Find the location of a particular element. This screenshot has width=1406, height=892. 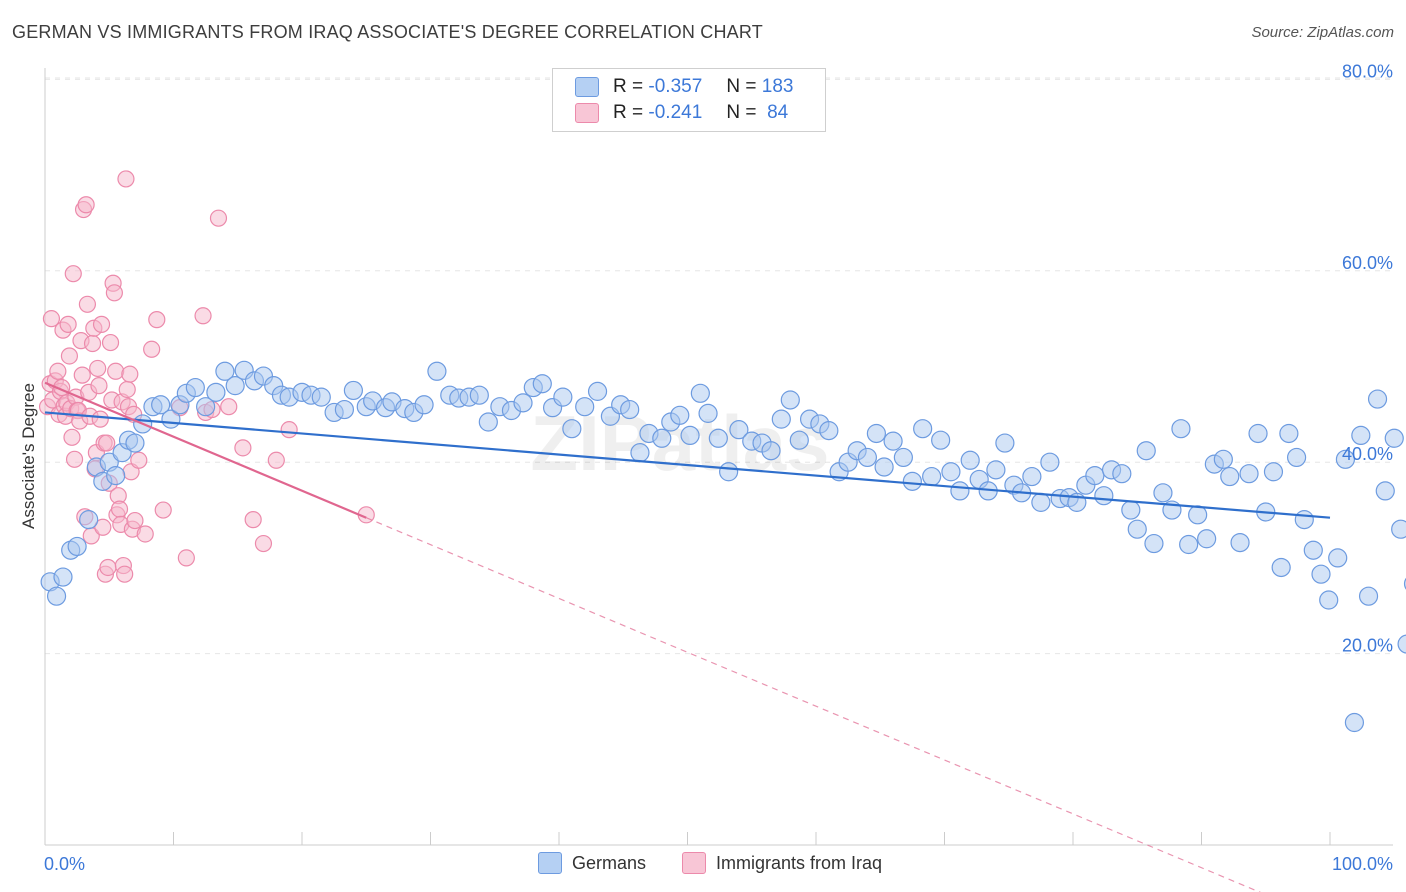

y-axis-label: Associate's Degree is located at coordinates (28, 456).